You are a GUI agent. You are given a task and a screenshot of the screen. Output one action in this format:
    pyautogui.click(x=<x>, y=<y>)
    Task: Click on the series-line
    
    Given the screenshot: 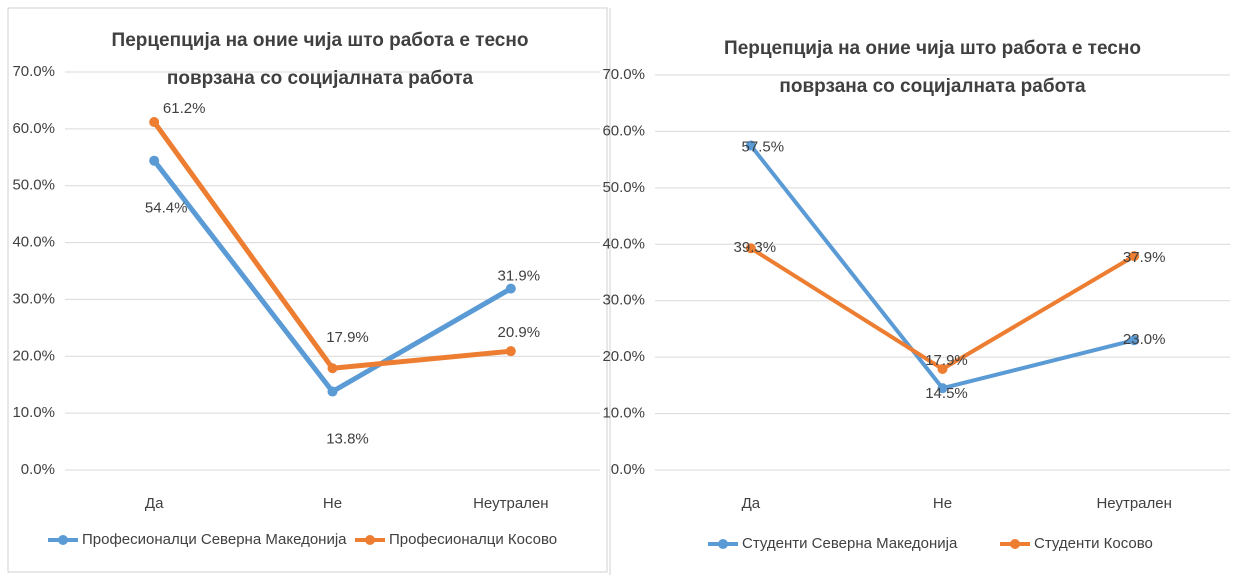 What is the action you would take?
    pyautogui.click(x=942, y=308)
    